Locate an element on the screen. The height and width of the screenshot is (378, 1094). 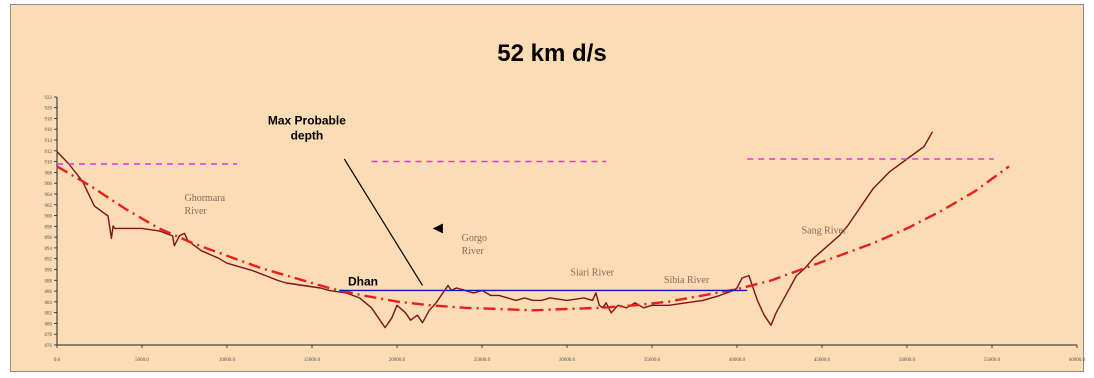
x-tick-label: 5000.0 is located at coordinates (142, 360).